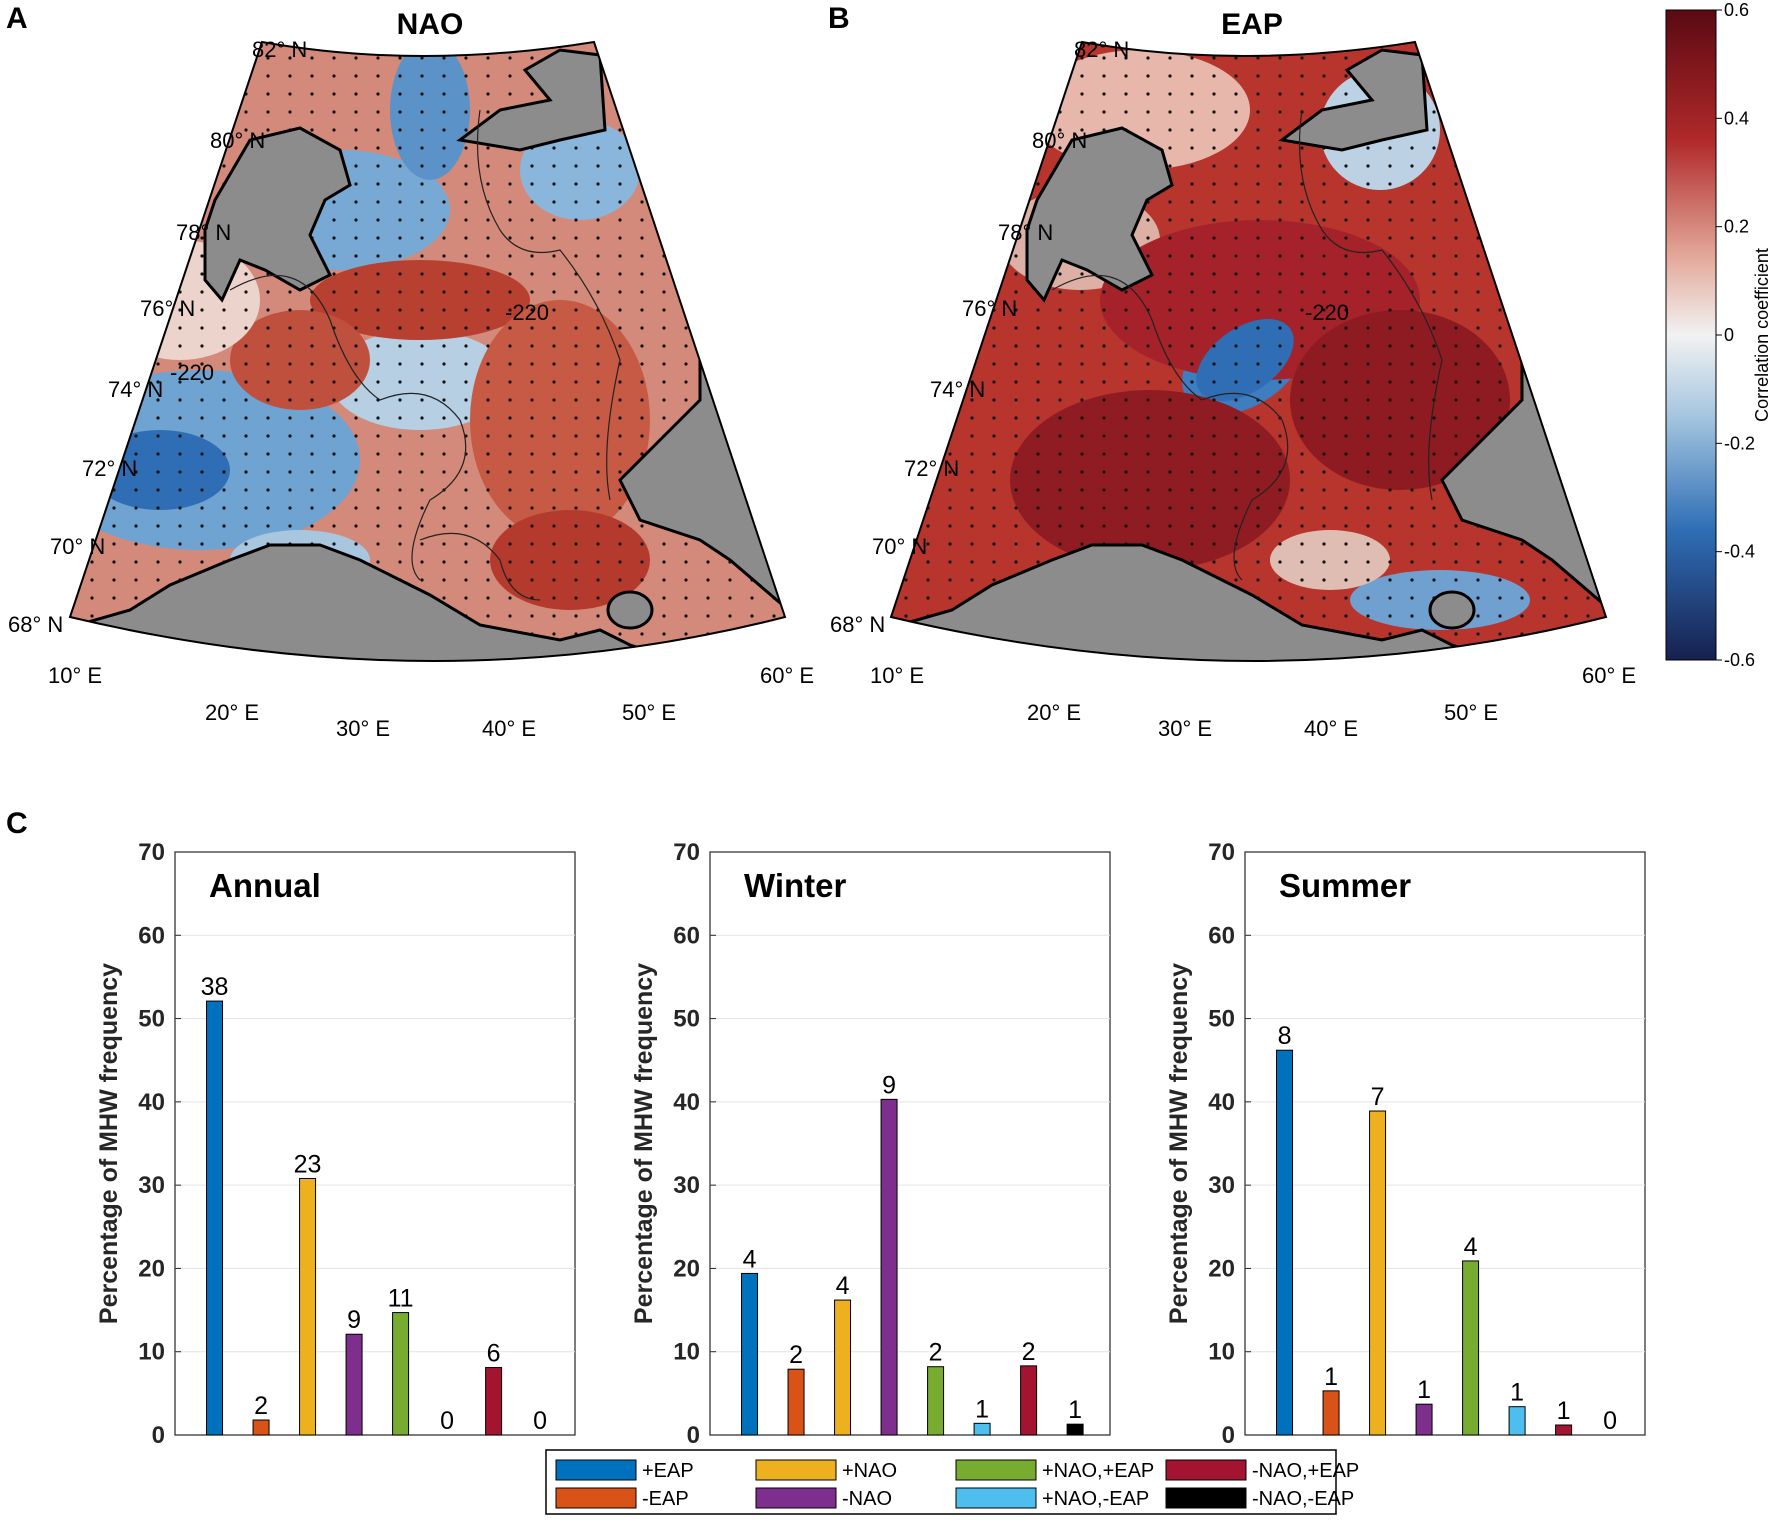 The image size is (1772, 1523). I want to click on bar-count-label: 0, so click(447, 1421).